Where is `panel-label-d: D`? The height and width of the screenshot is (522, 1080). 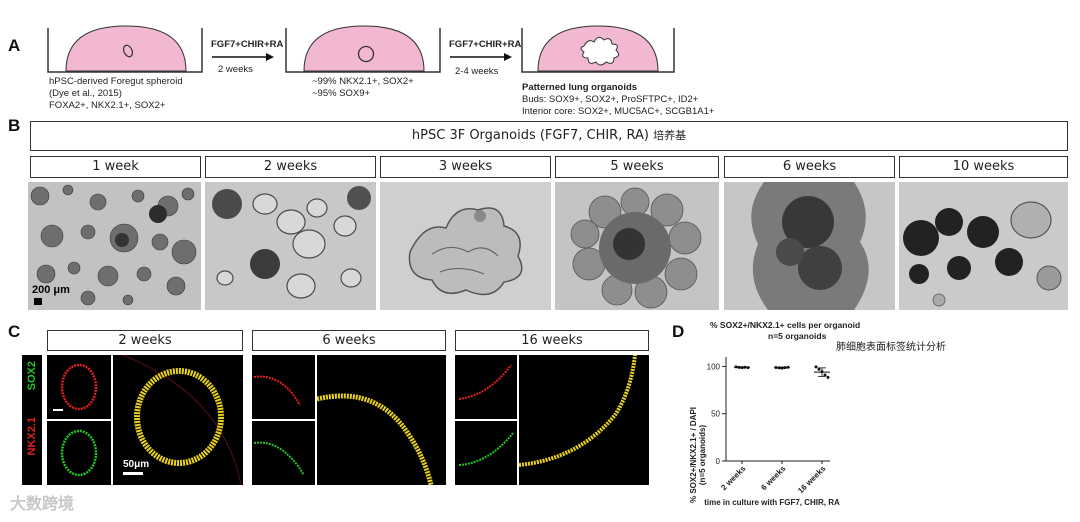 panel-label-d: D is located at coordinates (678, 331).